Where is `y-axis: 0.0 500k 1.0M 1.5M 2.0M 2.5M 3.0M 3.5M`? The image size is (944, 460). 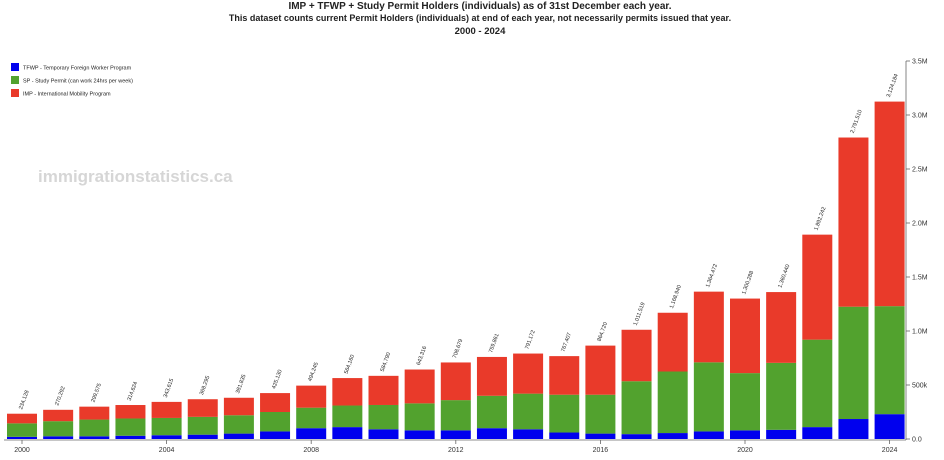 y-axis: 0.0 500k 1.0M 1.5M 2.0M 2.5M 3.0M 3.5M is located at coordinates (916, 251).